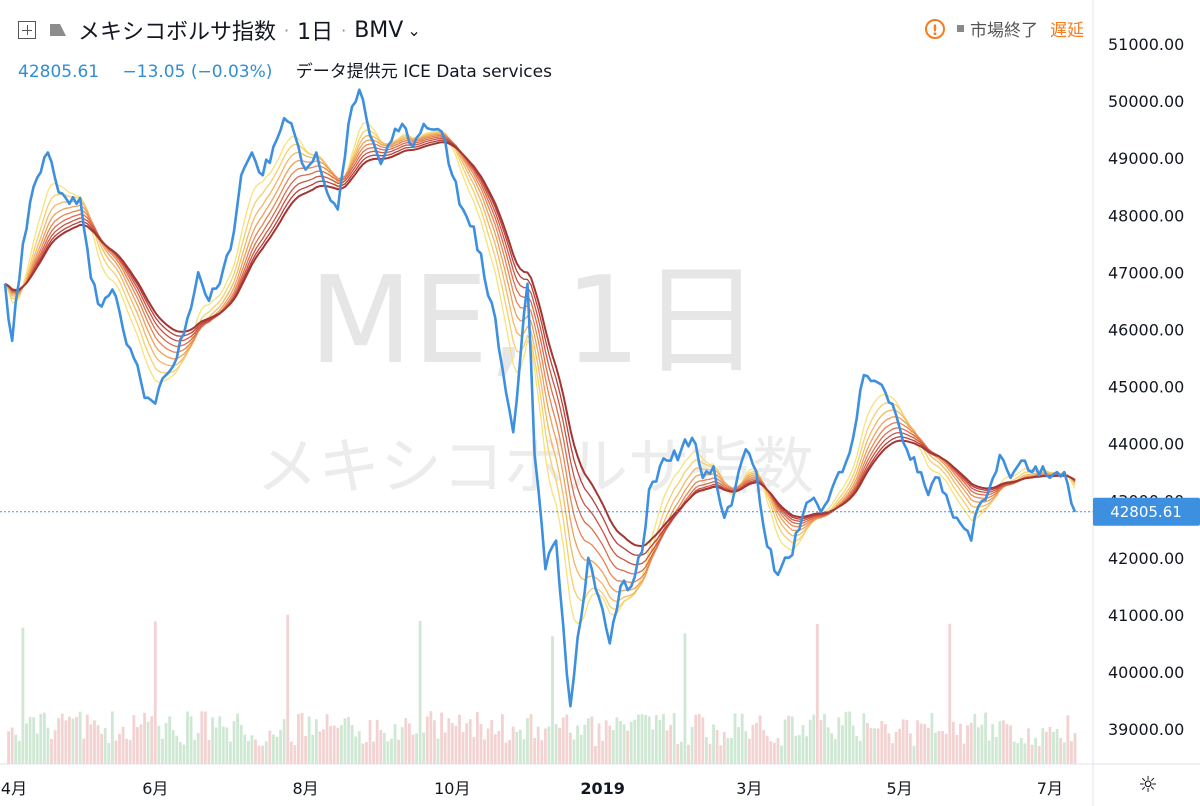  Describe the element at coordinates (1067, 31) in the screenshot. I see `delay-label: 遅延` at that location.